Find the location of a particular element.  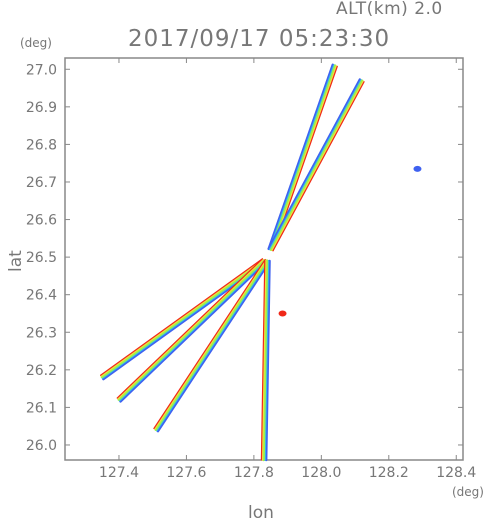

y-tick-label: 26.3 is located at coordinates (41, 333).